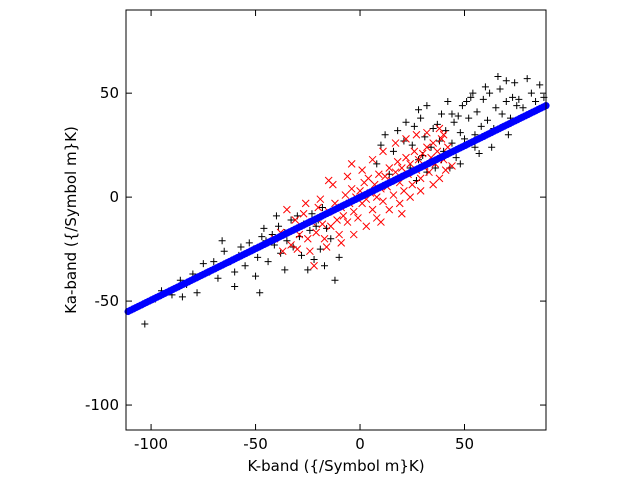  I want to click on y-tick-label: -50, so click(107, 301).